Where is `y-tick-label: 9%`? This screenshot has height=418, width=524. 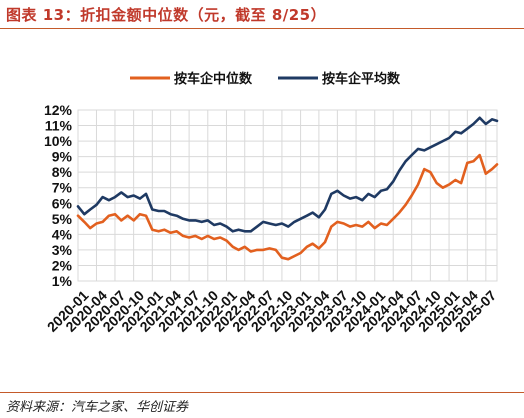 y-tick-label: 9% is located at coordinates (62, 157).